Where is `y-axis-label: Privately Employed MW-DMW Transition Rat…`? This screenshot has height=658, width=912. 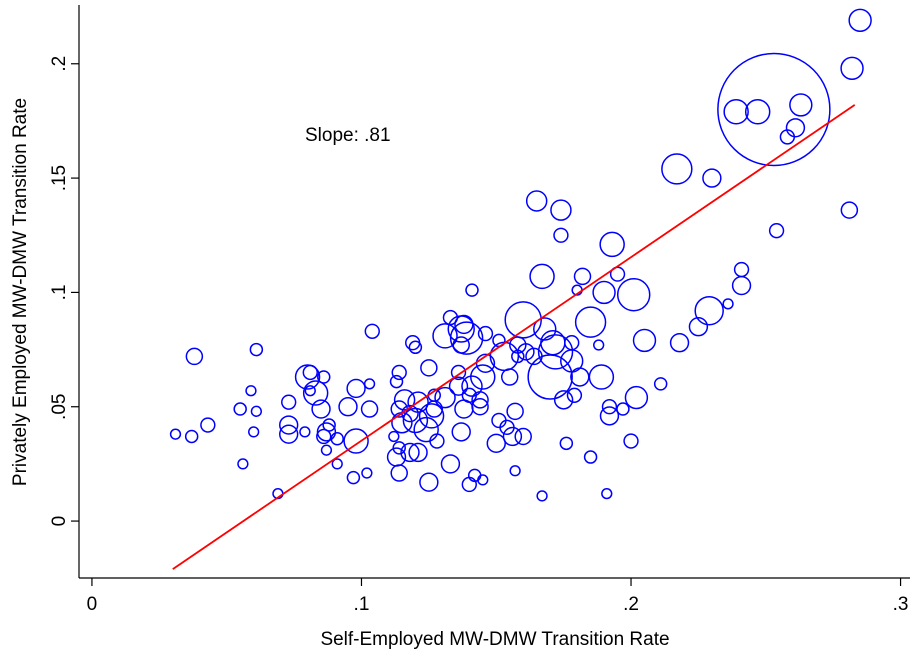 y-axis-label: Privately Employed MW-DMW Transition Rat… is located at coordinates (20, 292).